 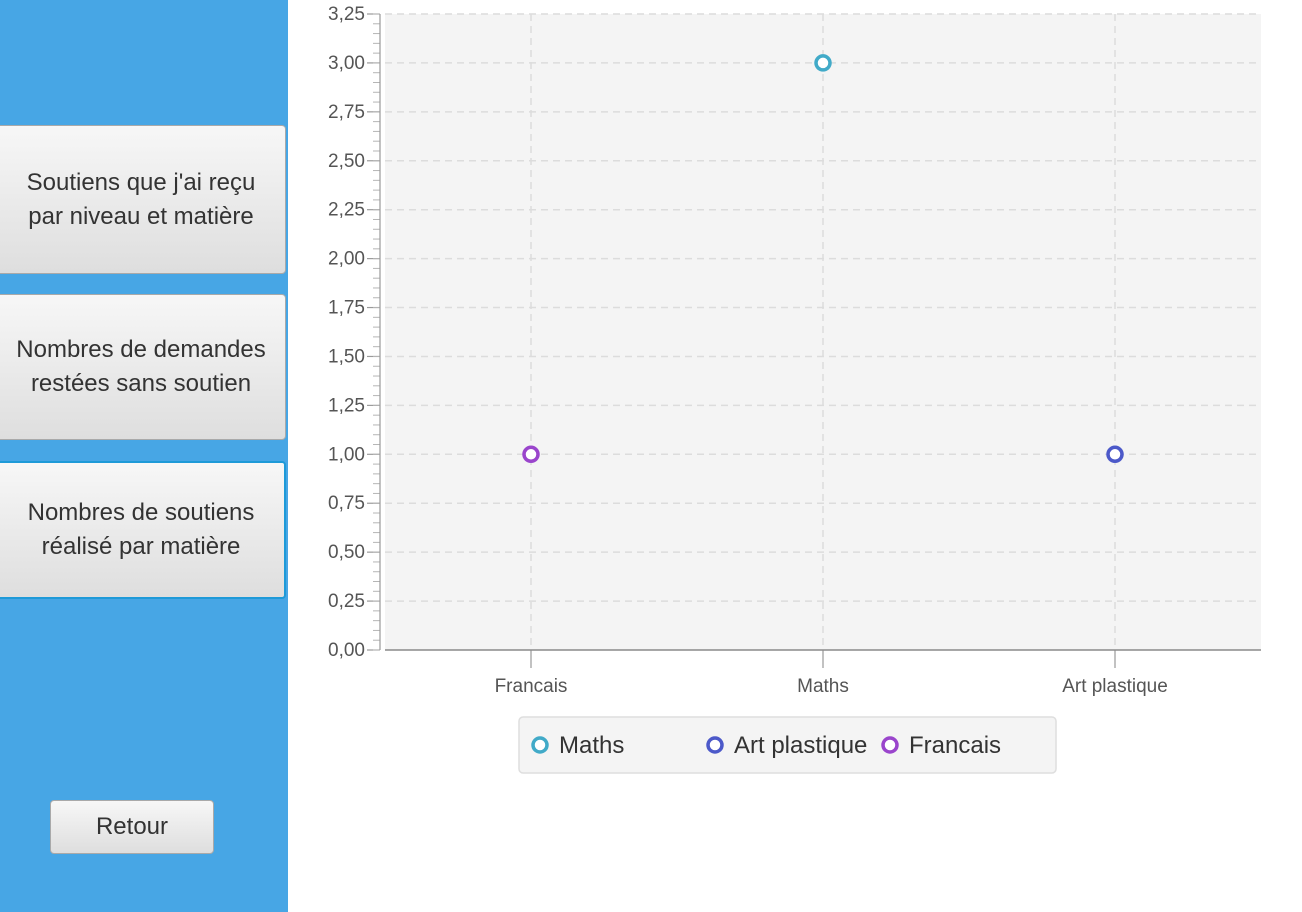 What do you see at coordinates (591, 745) in the screenshot?
I see `legend-label: Maths` at bounding box center [591, 745].